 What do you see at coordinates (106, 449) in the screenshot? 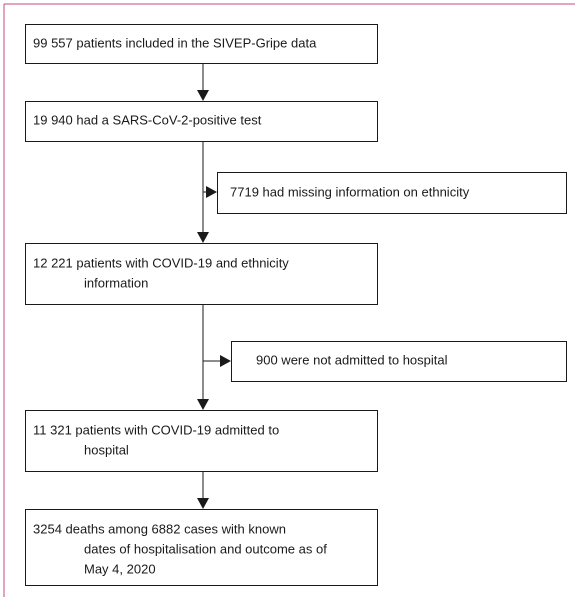
I see `box-text: hospital` at bounding box center [106, 449].